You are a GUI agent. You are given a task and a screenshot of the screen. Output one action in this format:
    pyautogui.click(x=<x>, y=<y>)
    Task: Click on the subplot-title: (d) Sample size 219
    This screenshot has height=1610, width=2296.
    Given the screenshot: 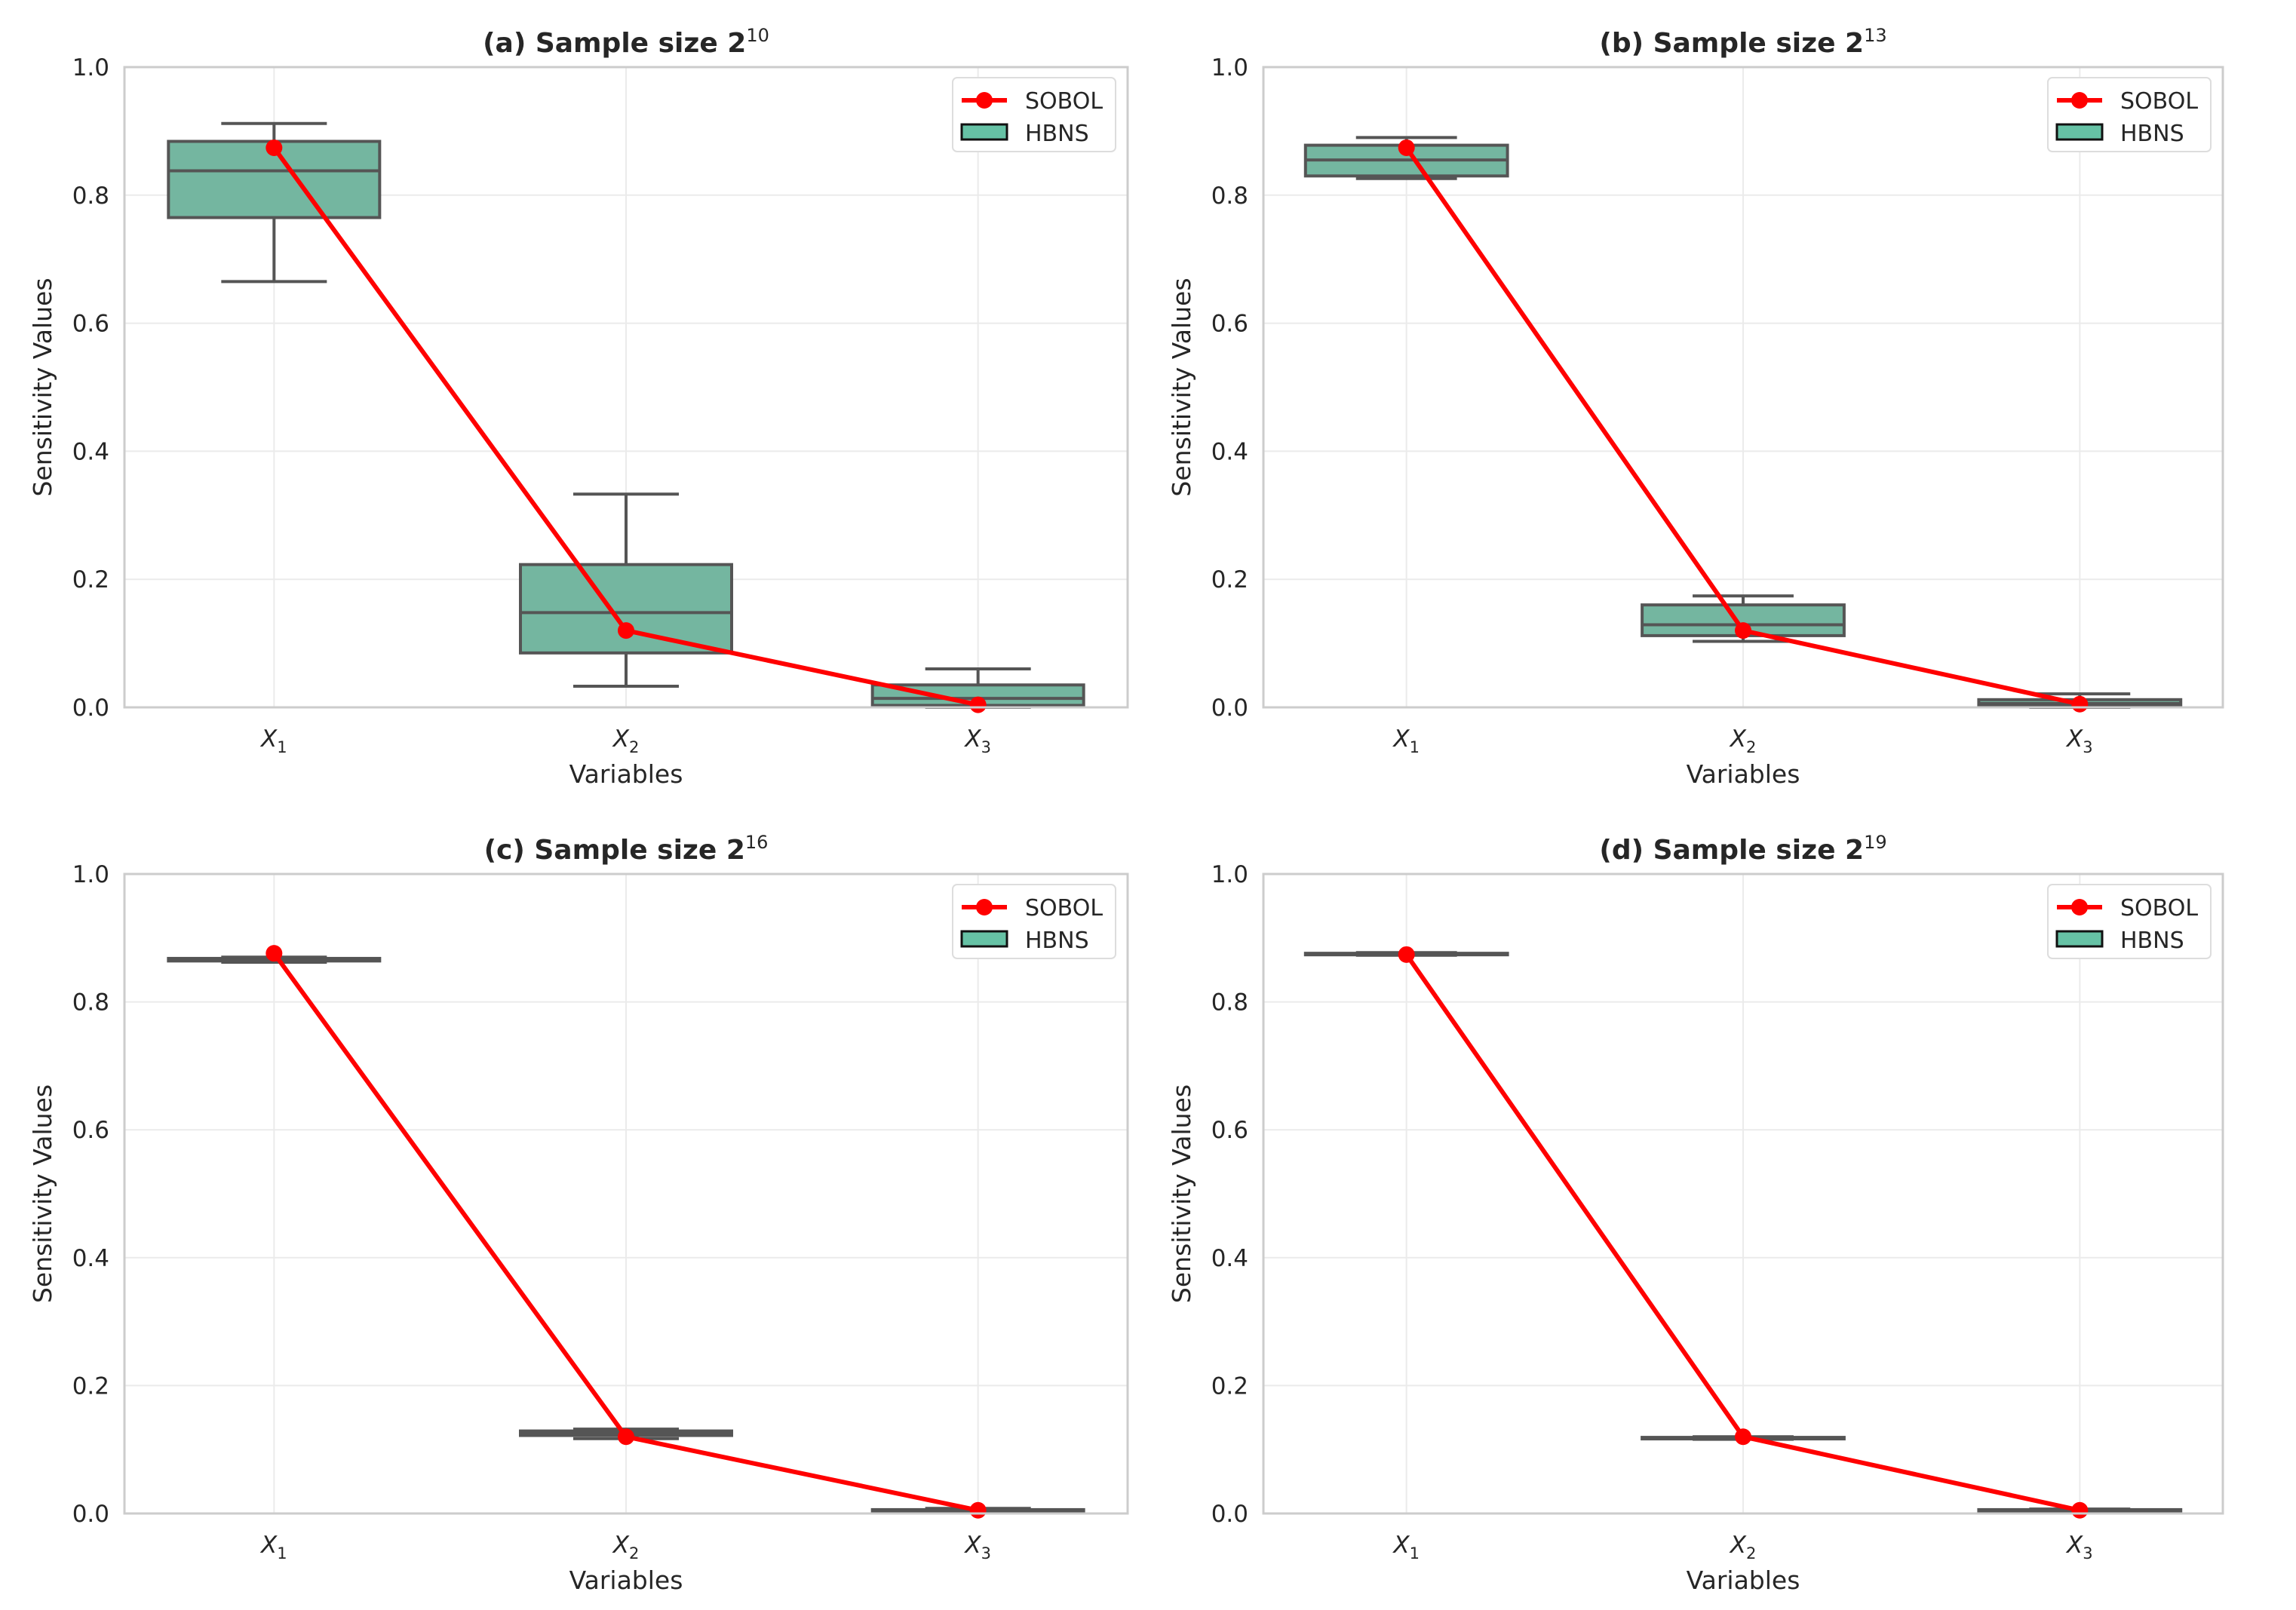 What is the action you would take?
    pyautogui.click(x=1743, y=849)
    